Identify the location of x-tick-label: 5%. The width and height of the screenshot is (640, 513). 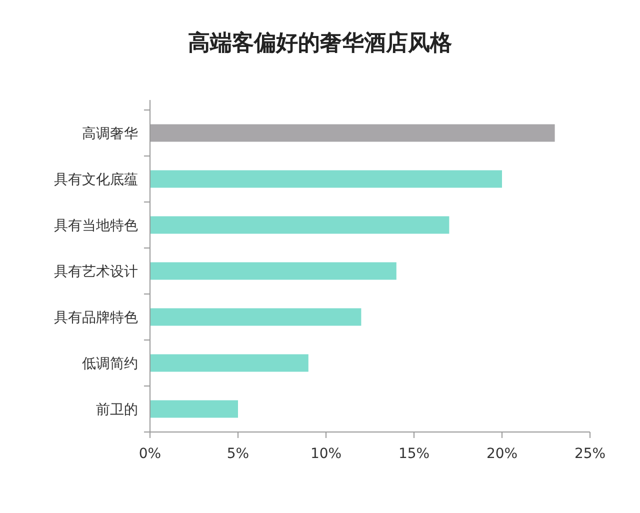
(238, 454).